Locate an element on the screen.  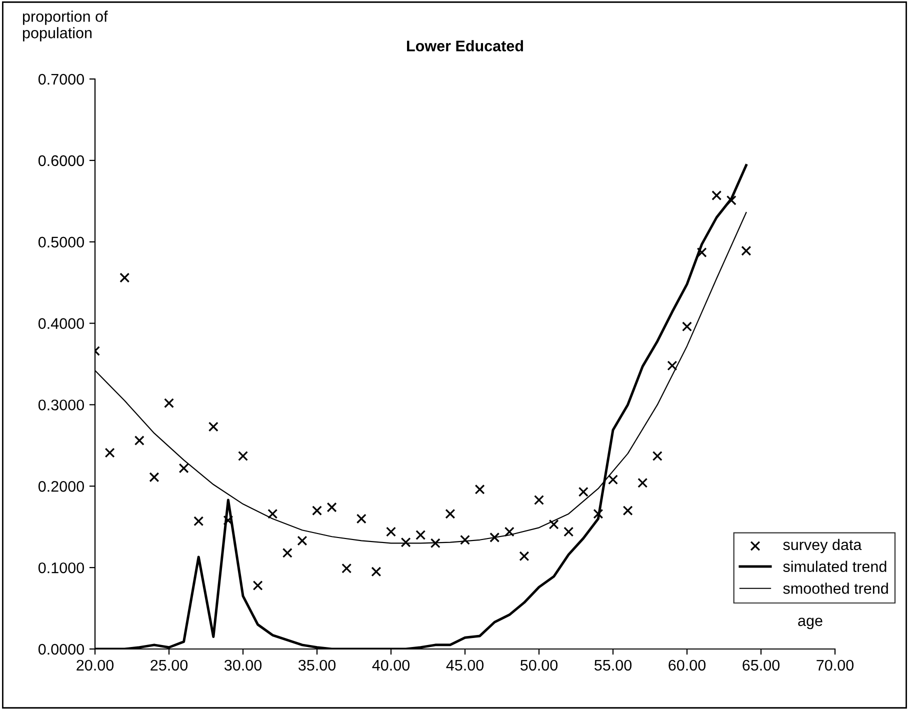
legend-label: smoothed trend is located at coordinates (835, 588).